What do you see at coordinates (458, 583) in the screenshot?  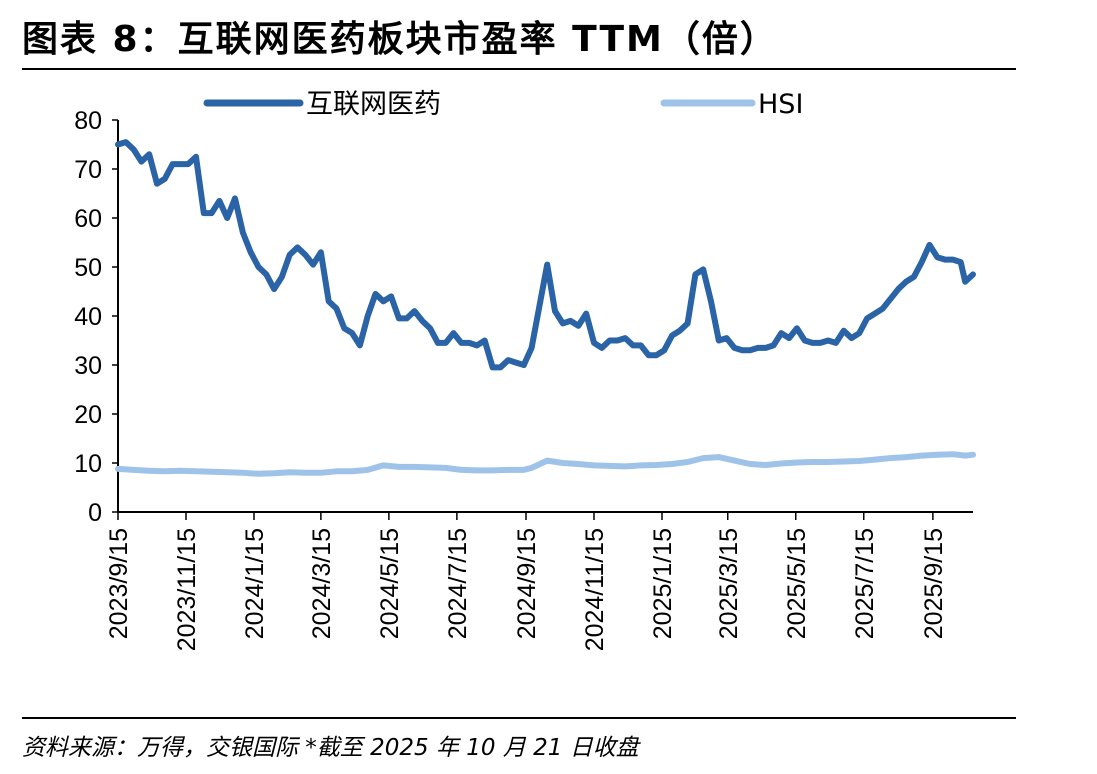 I see `x-tick-label: 2024/7/15` at bounding box center [458, 583].